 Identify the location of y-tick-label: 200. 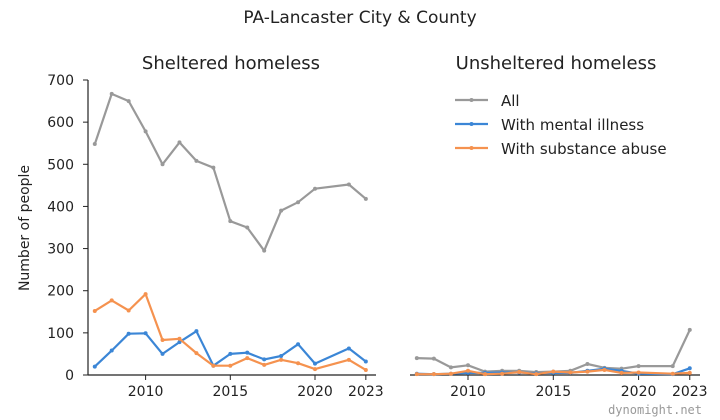
(60, 292).